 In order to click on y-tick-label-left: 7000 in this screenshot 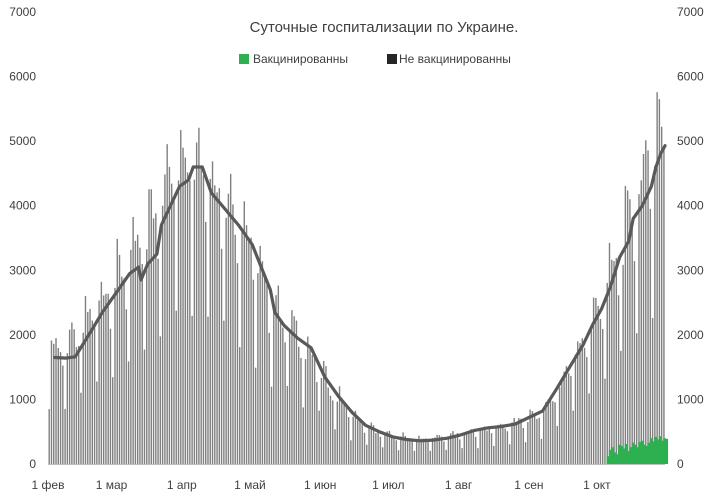, I will do `click(22, 12)`.